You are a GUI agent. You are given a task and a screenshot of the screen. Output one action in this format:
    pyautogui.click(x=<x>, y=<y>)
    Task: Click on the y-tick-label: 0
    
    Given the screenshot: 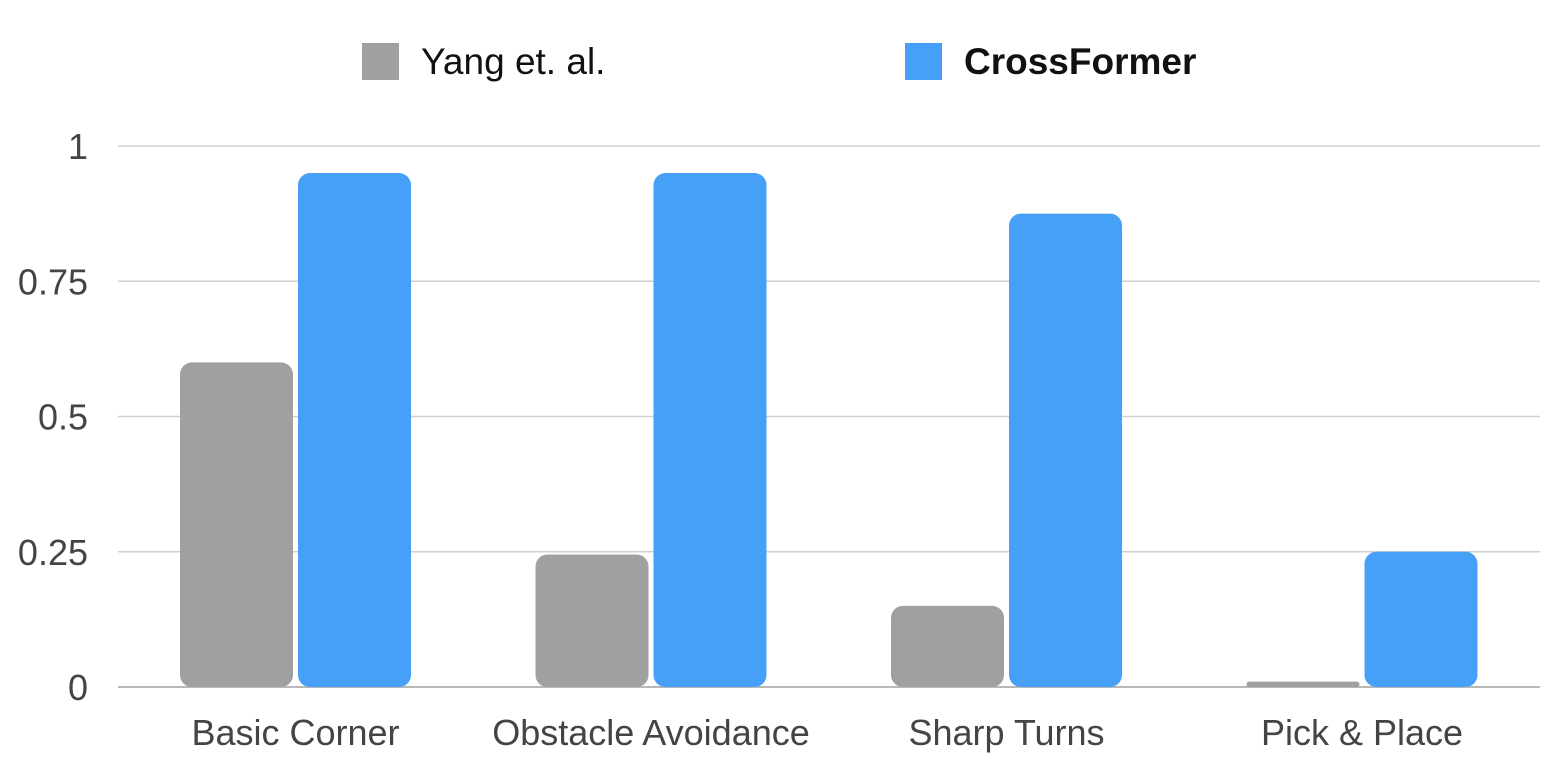 What is the action you would take?
    pyautogui.click(x=78, y=687)
    